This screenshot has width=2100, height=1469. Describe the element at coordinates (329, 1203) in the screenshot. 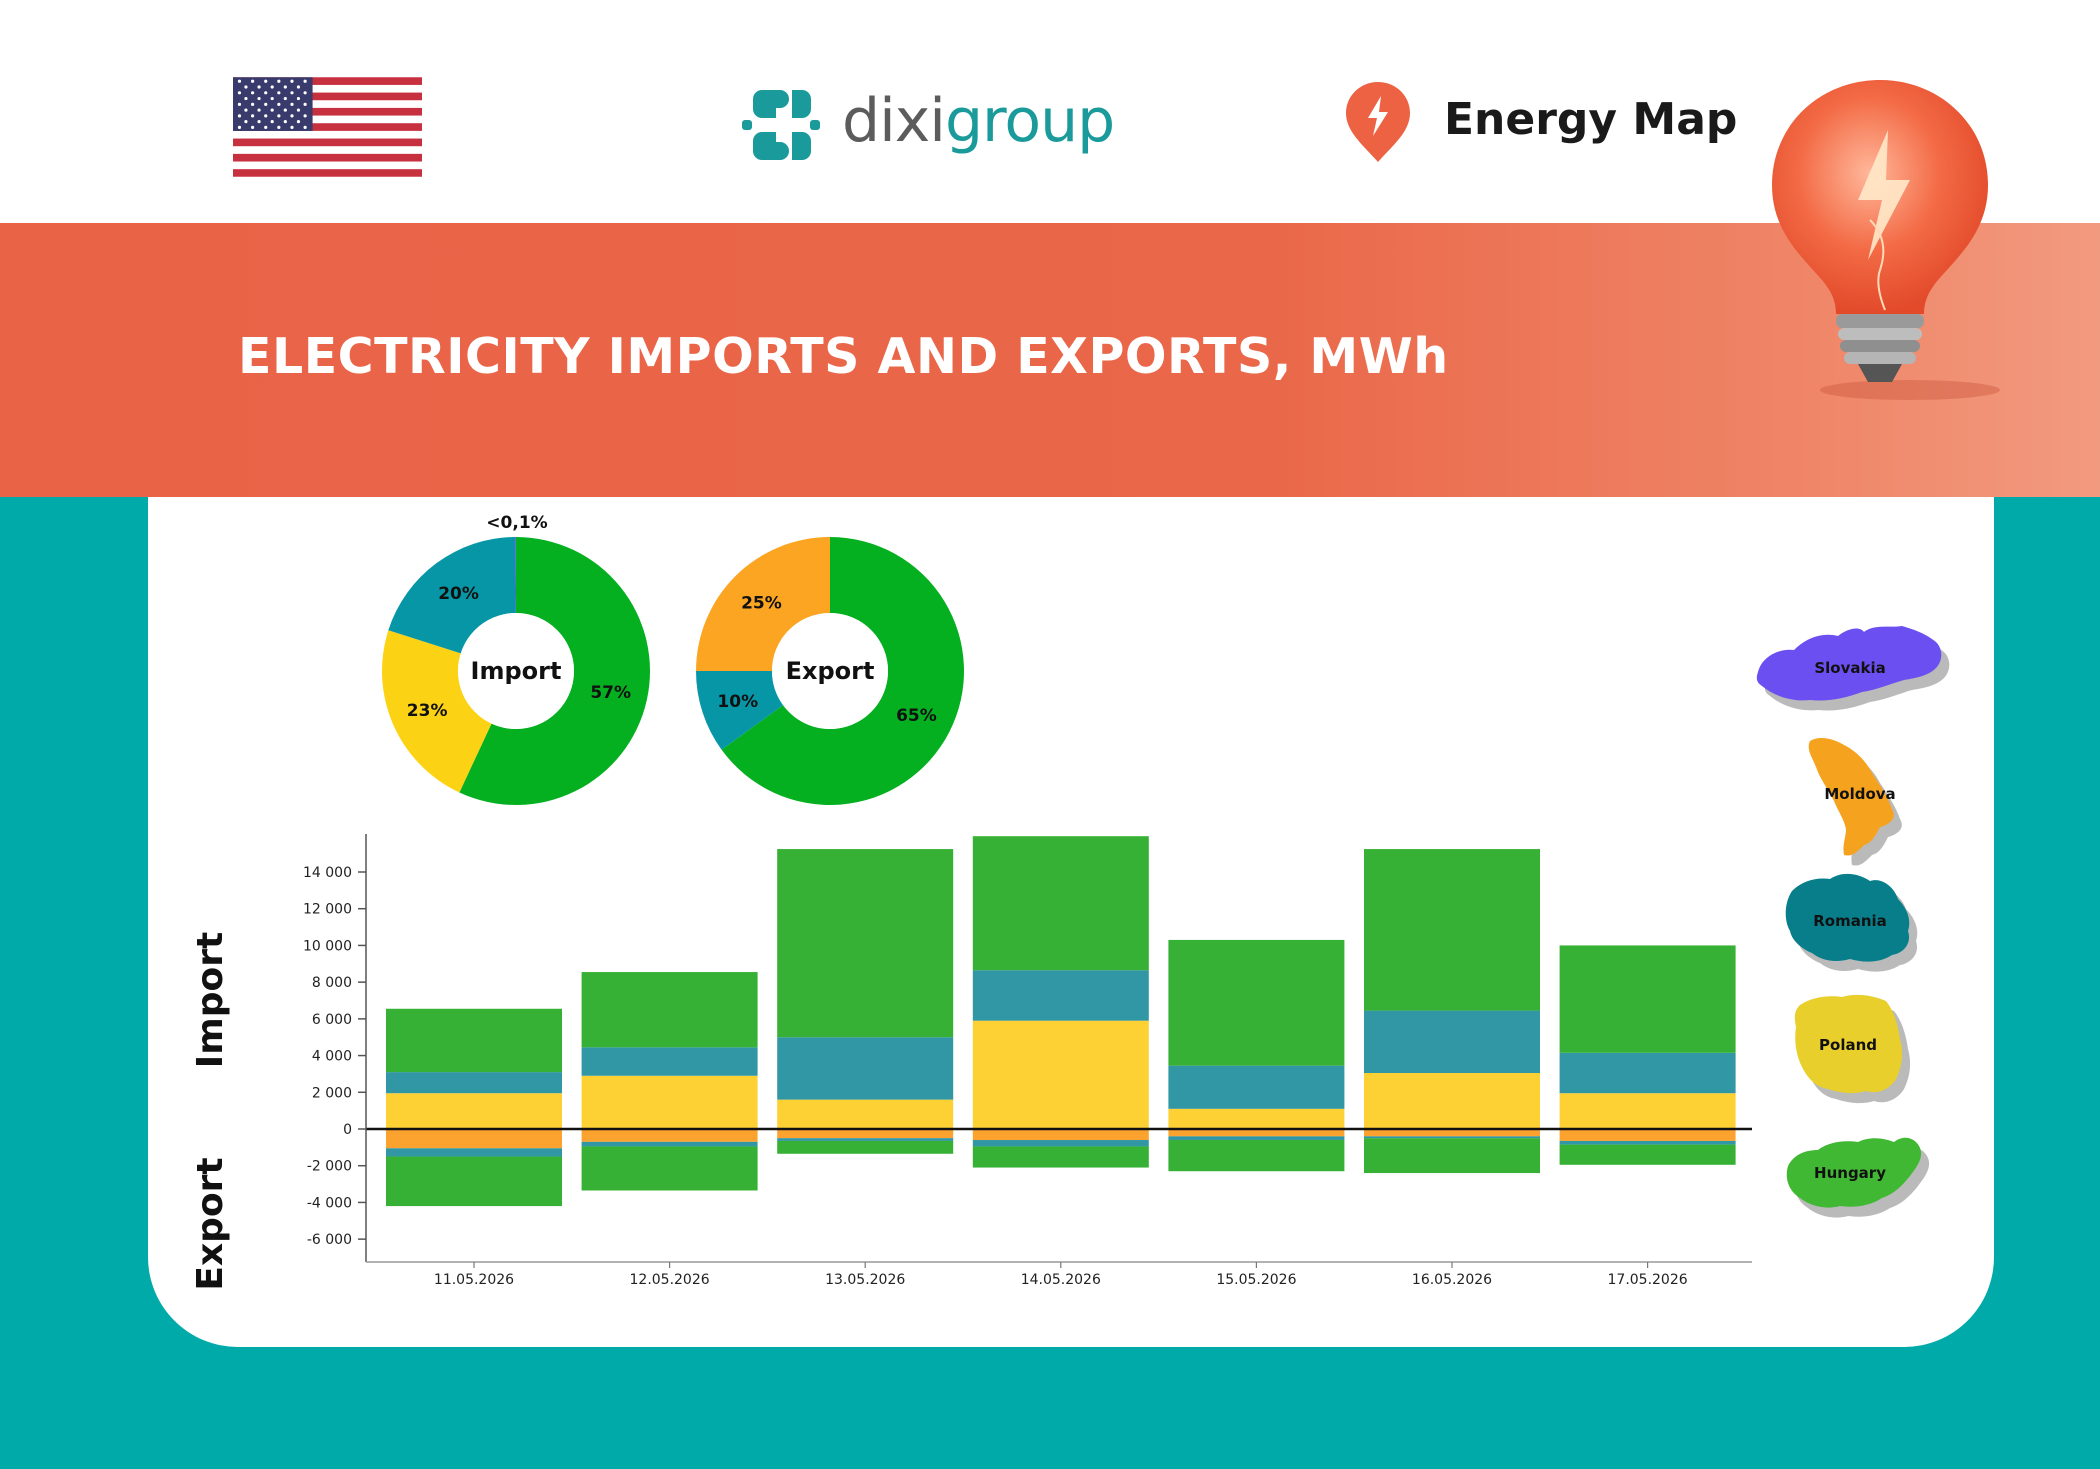

I see `y-tick-label: -4 000` at that location.